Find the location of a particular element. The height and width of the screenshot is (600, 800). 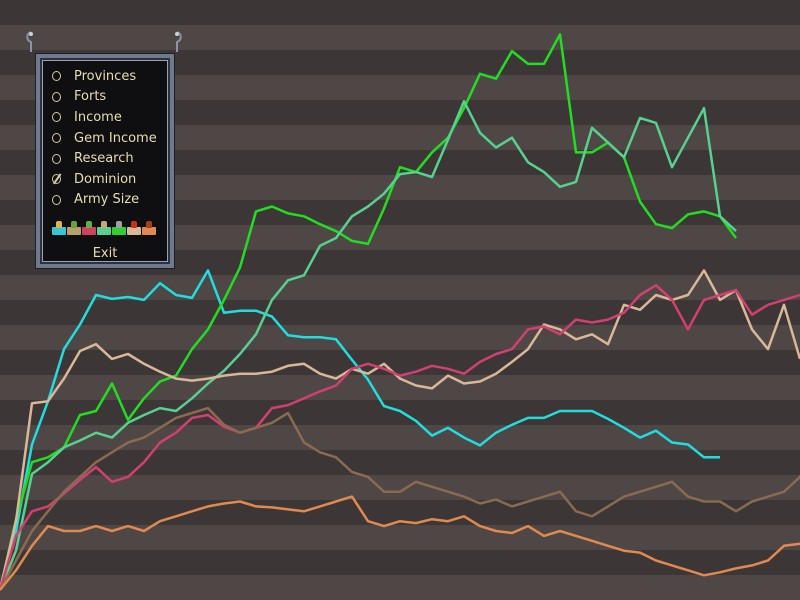

menu-item-gem-income: Gem Income is located at coordinates (104, 138).